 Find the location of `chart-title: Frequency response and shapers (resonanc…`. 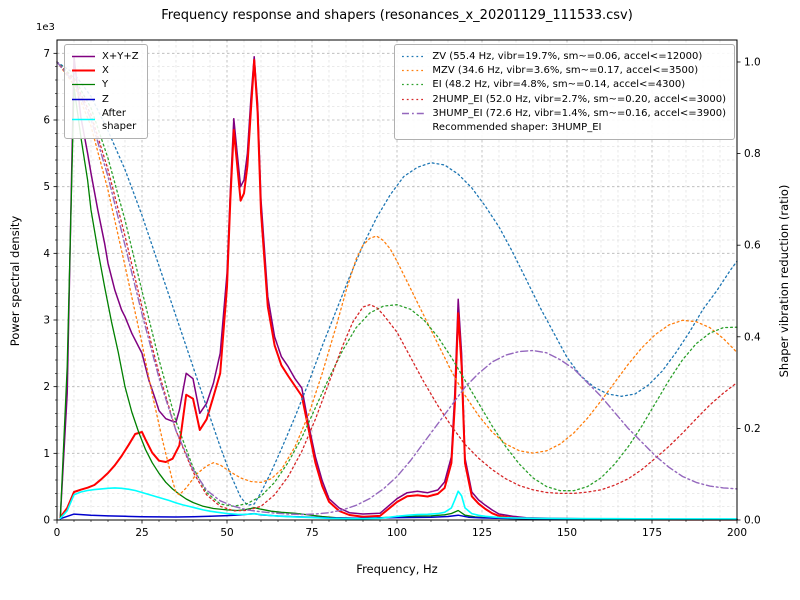

chart-title: Frequency response and shapers (resonanc… is located at coordinates (397, 15).